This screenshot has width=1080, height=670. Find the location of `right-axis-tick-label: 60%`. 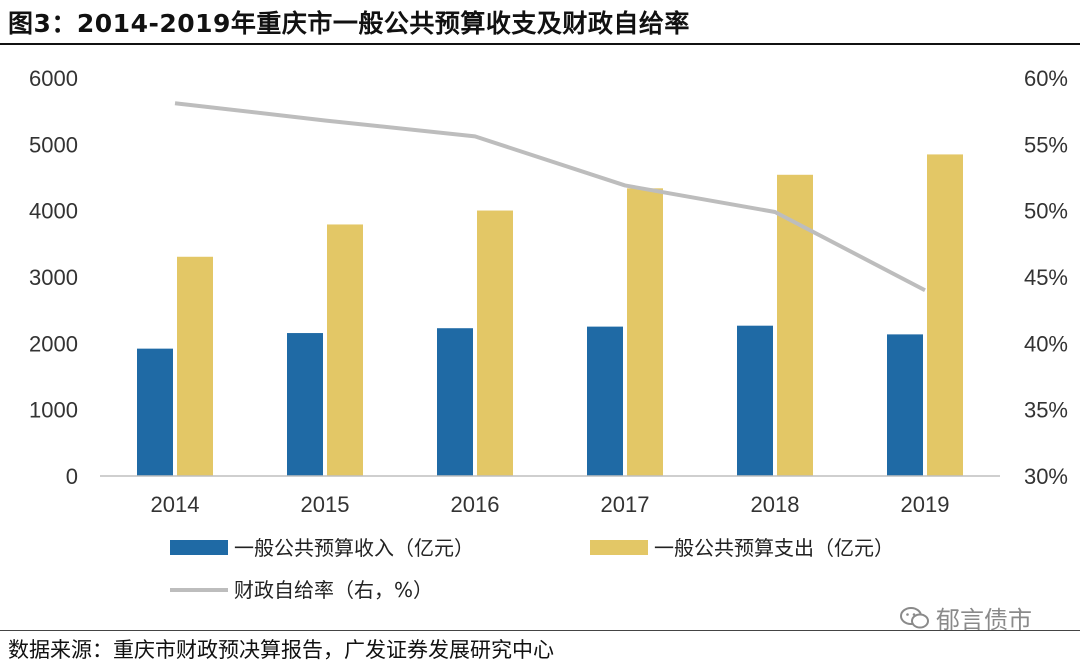

right-axis-tick-label: 60% is located at coordinates (1046, 78).